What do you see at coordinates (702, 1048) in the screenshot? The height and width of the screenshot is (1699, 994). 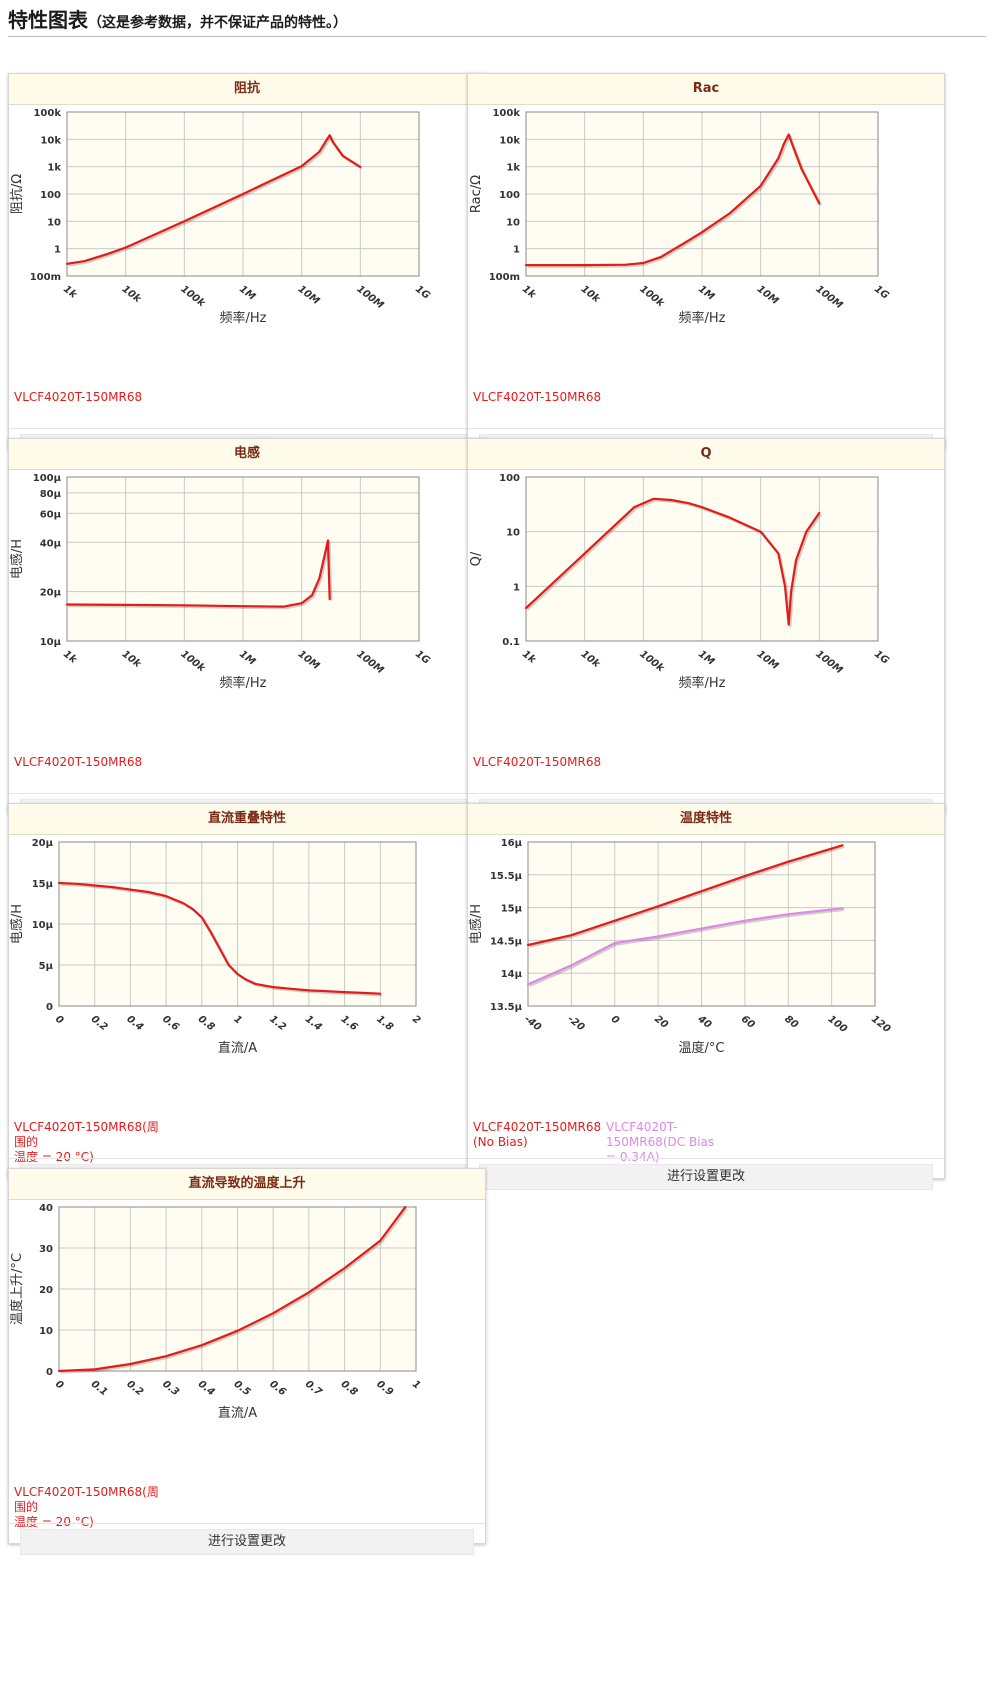 I see `x-axis-label: 温度/°C` at bounding box center [702, 1048].